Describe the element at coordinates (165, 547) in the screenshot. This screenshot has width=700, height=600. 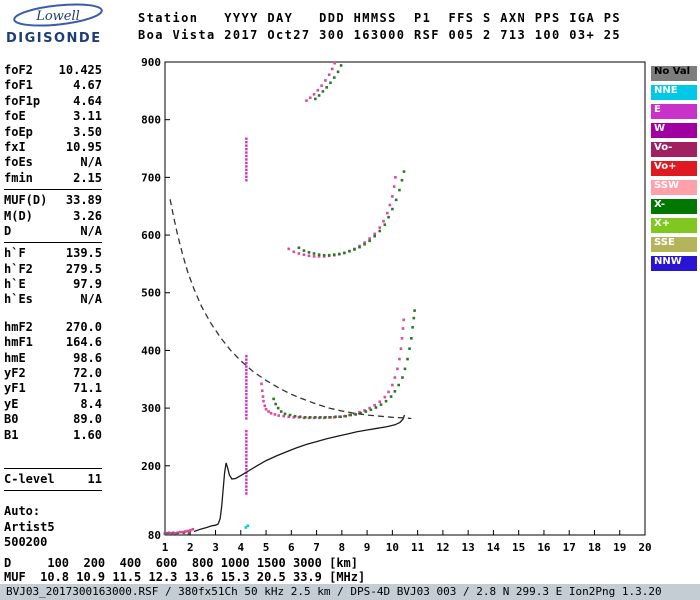
I see `x-tick-label: 1` at that location.